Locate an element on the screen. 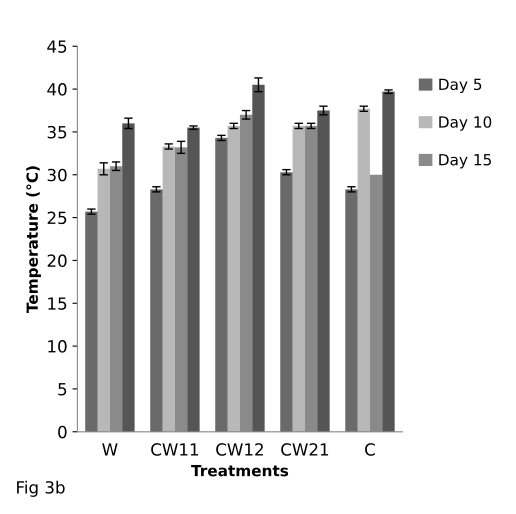 The image size is (516, 514). x-tick-label: CW11 is located at coordinates (174, 449).